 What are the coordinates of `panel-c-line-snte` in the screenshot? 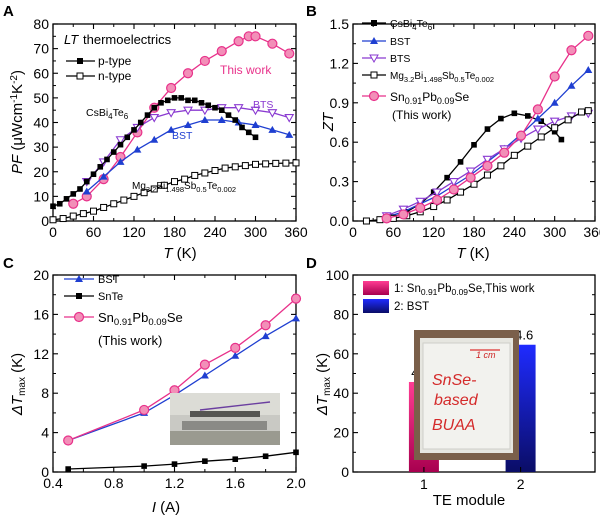 It's located at (182, 460).